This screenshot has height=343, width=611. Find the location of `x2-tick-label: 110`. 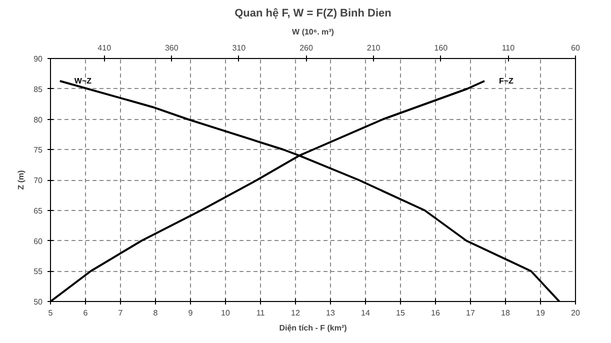

x2-tick-label: 110 is located at coordinates (509, 48).